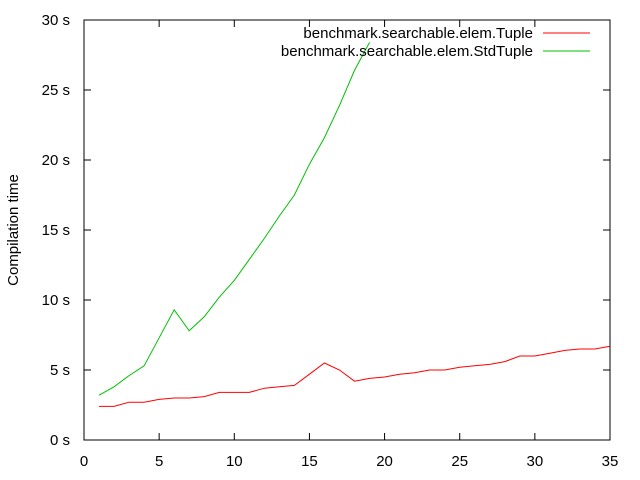 The height and width of the screenshot is (480, 640). What do you see at coordinates (56, 300) in the screenshot?
I see `y-tick-label: 10 s` at bounding box center [56, 300].